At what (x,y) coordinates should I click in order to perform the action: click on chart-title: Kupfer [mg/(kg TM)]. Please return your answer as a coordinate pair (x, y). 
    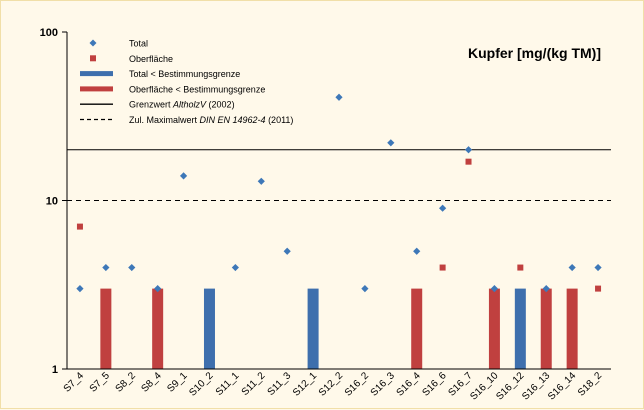
    Looking at the image, I should click on (534, 53).